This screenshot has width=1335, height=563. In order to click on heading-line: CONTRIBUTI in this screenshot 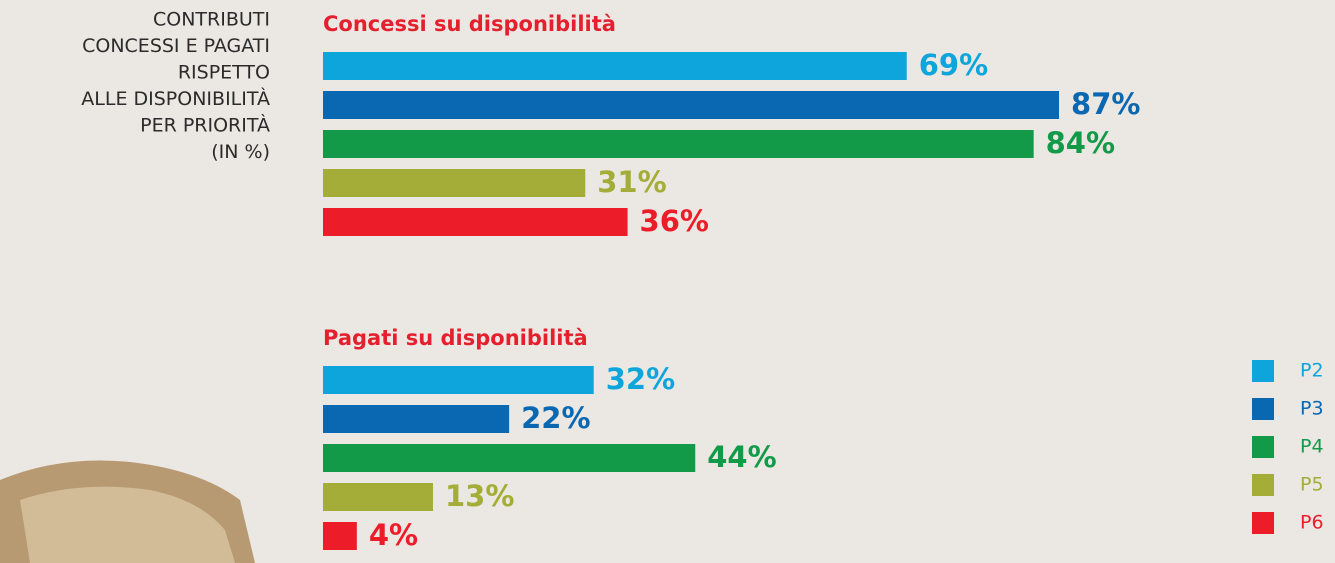, I will do `click(211, 20)`.